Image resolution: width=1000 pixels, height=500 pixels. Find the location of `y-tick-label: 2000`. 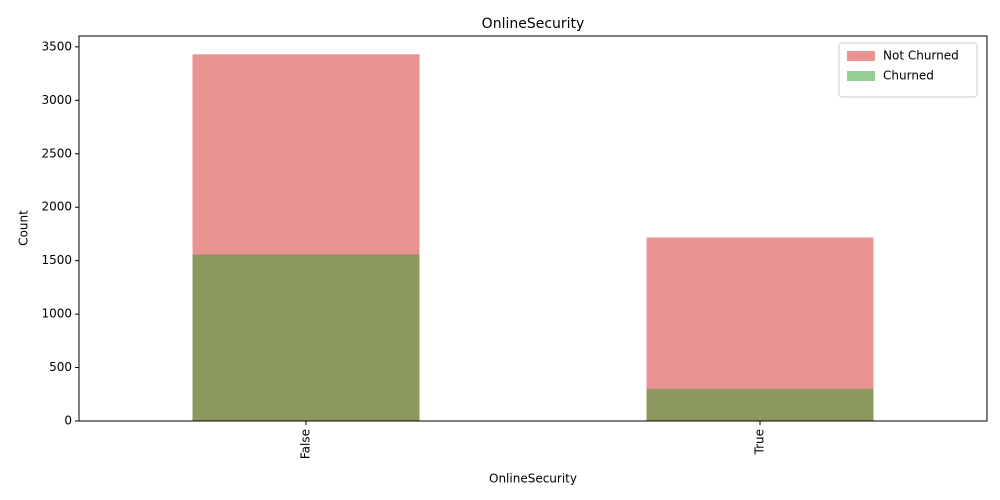

y-tick-label: 2000 is located at coordinates (56, 207).